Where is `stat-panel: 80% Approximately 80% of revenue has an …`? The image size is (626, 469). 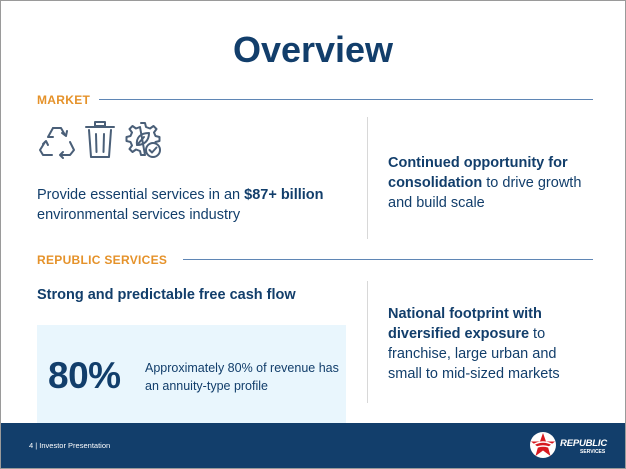 stat-panel: 80% Approximately 80% of revenue has an … is located at coordinates (191, 374).